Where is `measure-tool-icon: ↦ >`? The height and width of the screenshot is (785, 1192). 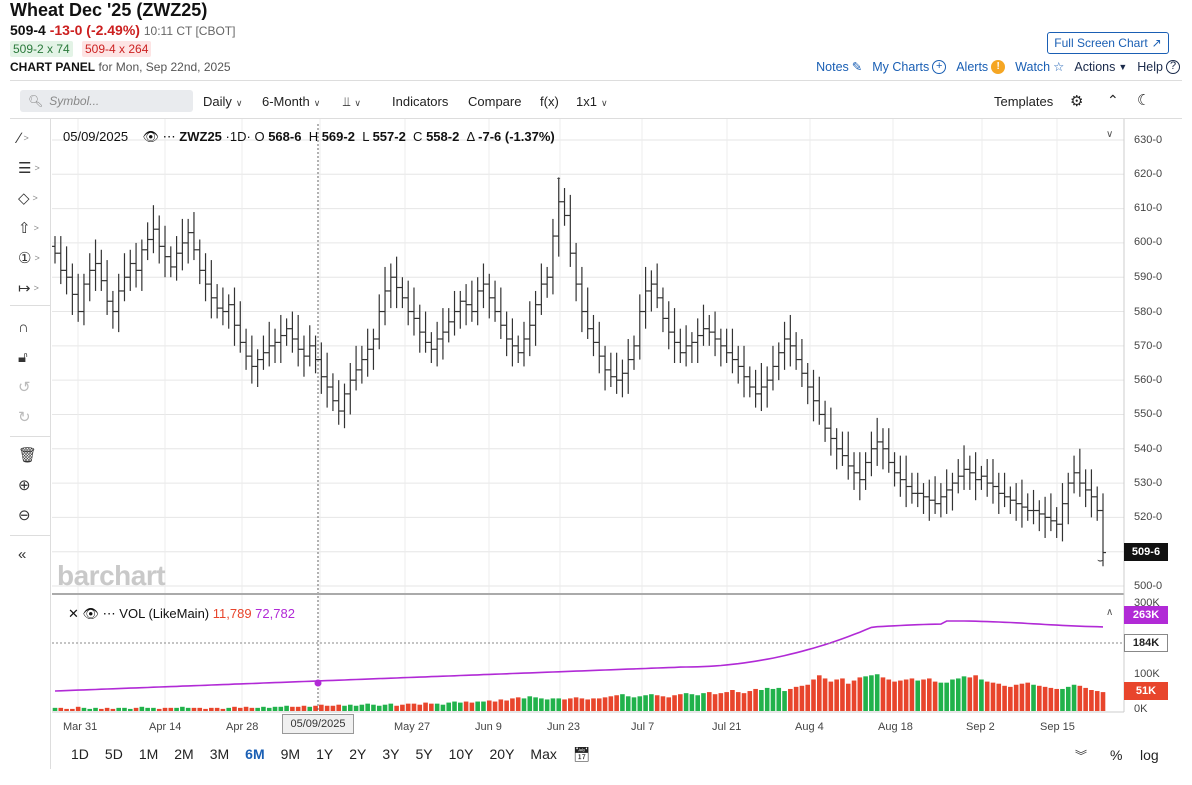 measure-tool-icon: ↦ > is located at coordinates (31, 288).